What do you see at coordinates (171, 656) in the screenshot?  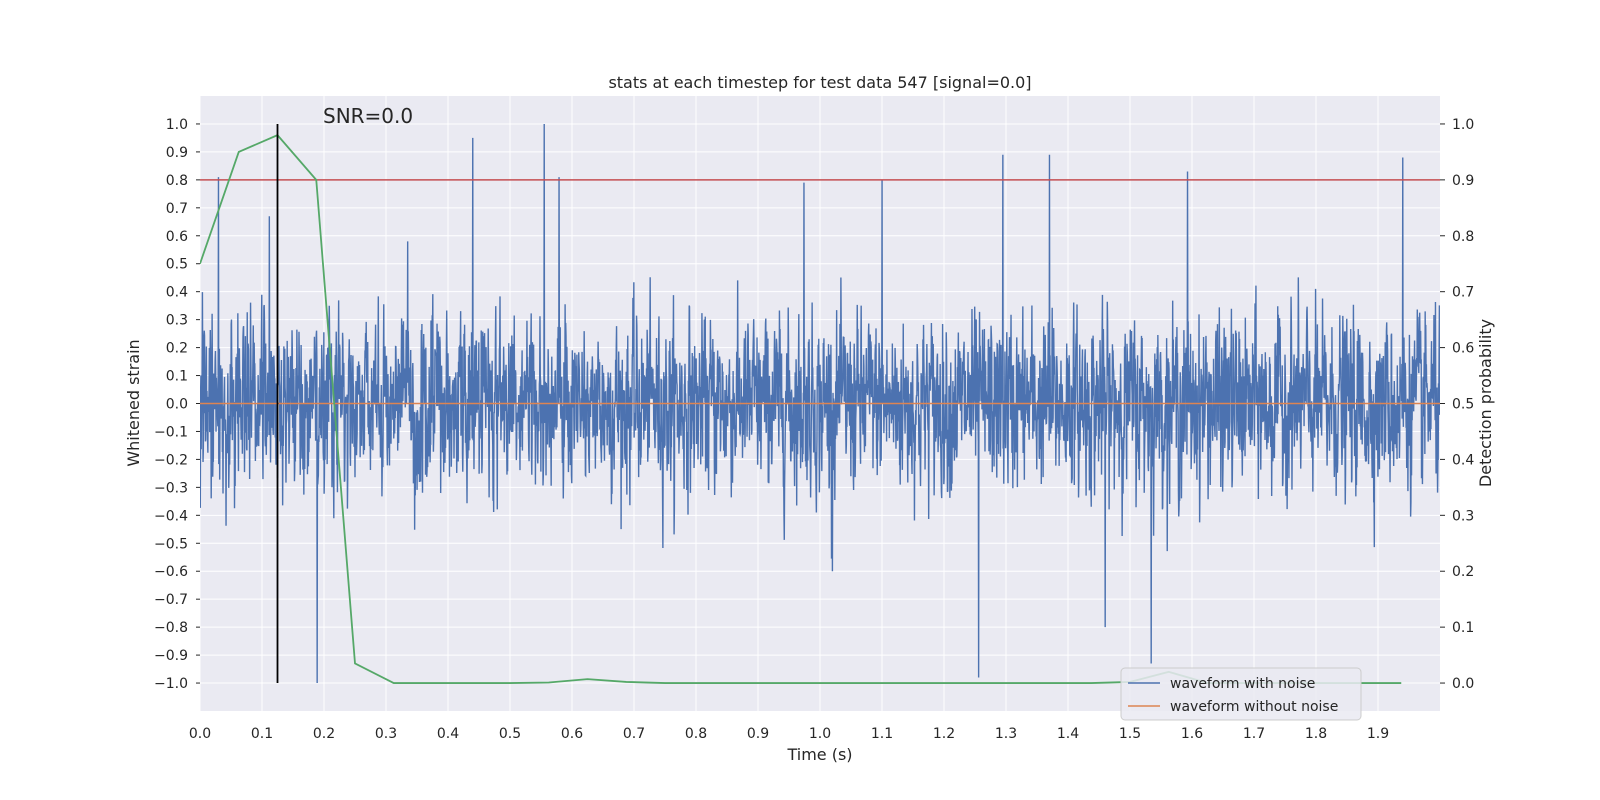 I see `y-tick-label: −0.9` at bounding box center [171, 656].